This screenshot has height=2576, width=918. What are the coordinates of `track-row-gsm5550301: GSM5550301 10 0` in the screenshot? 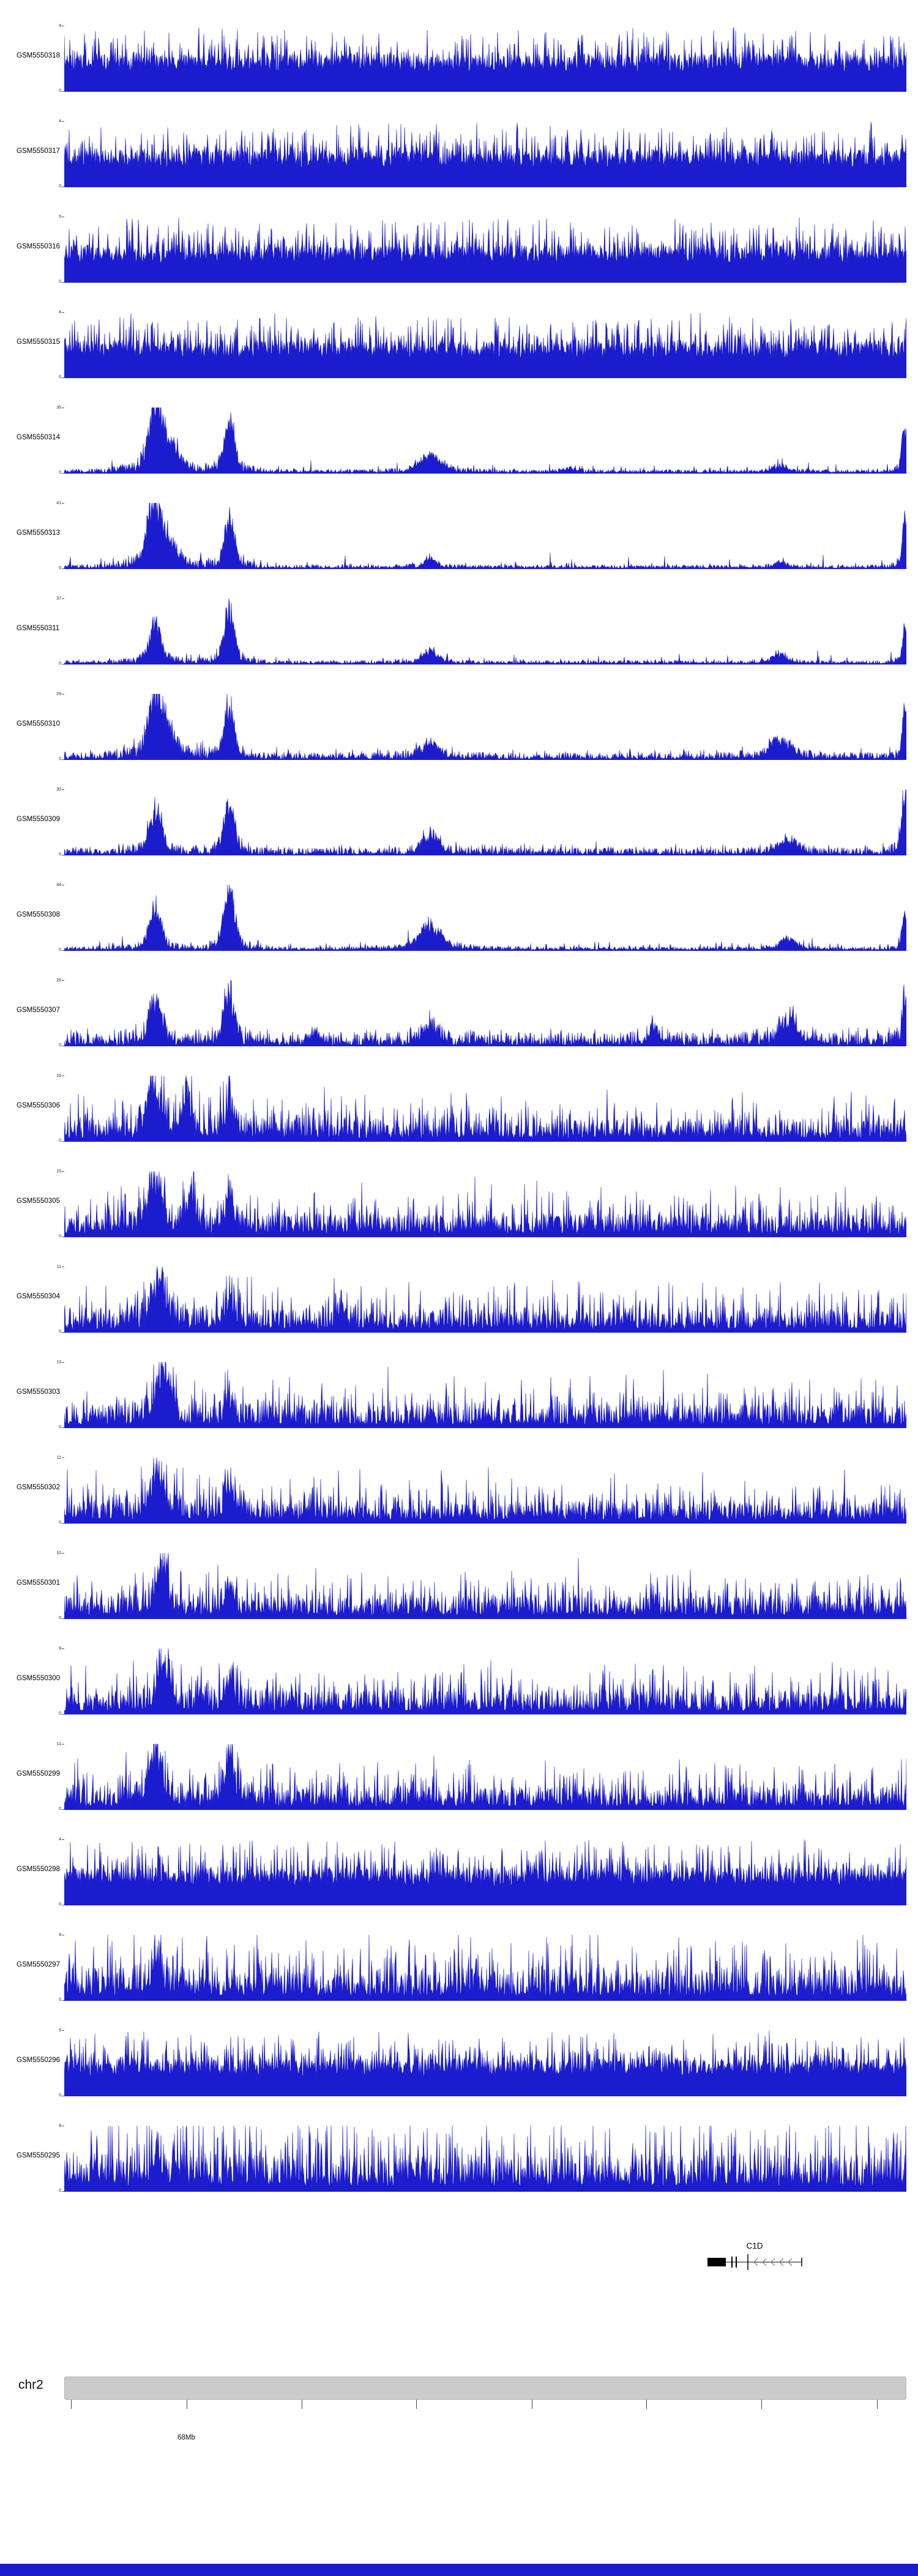 It's located at (459, 1594).